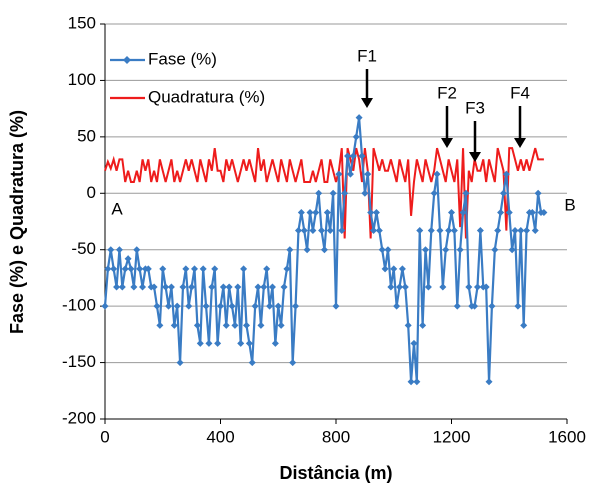 This screenshot has height=487, width=607. I want to click on y-tick-label: 150, so click(82, 22).